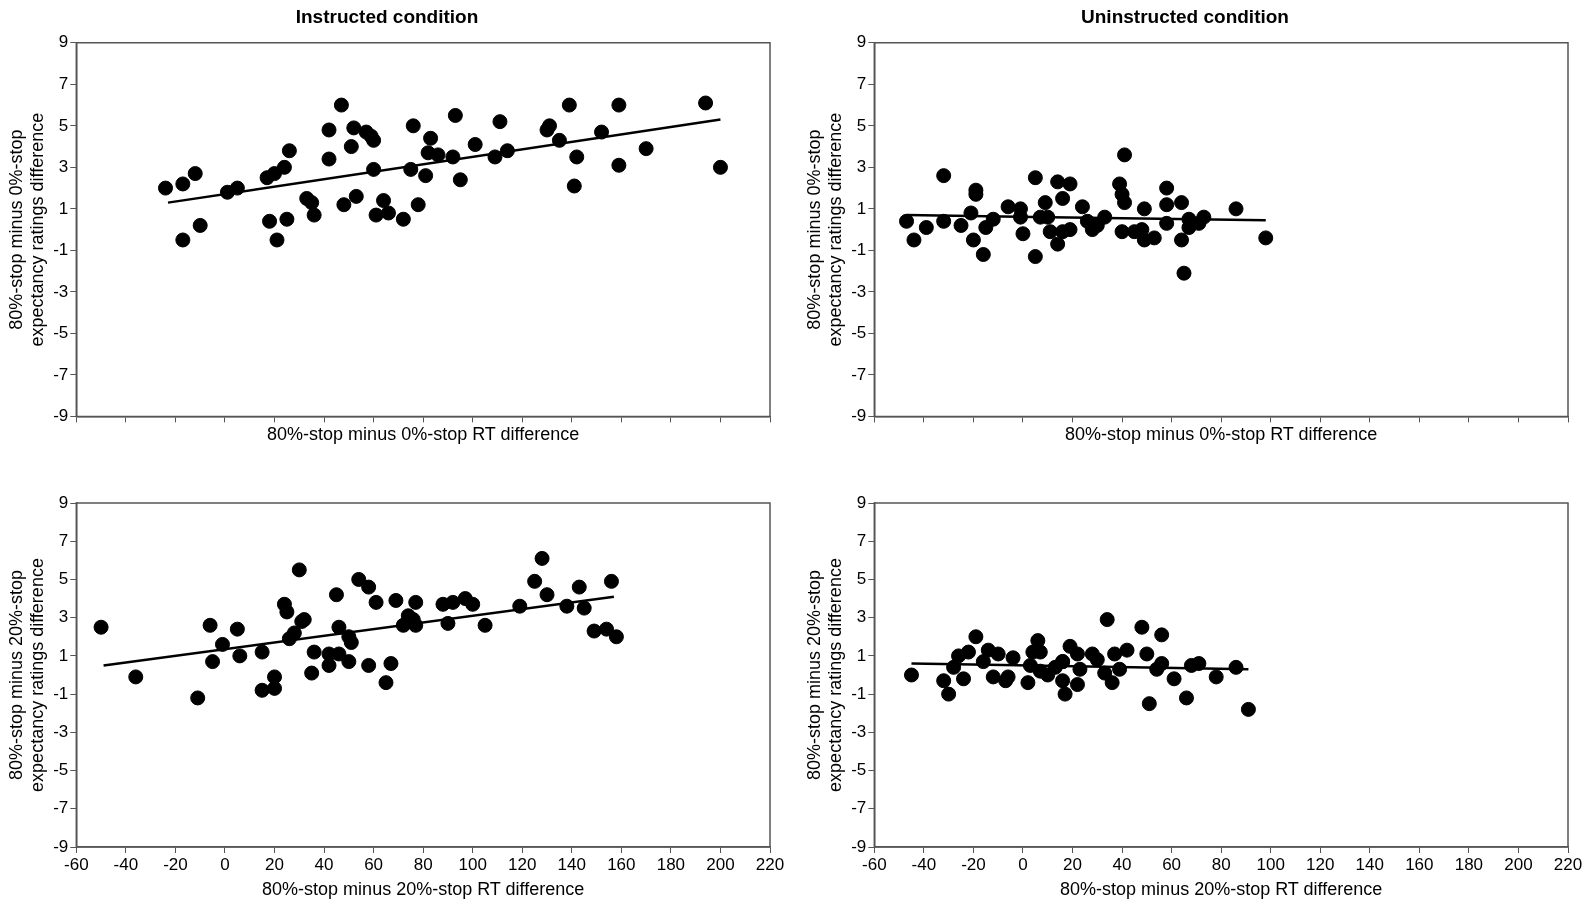 The width and height of the screenshot is (1596, 919). I want to click on x-tick-label: 180, so click(671, 864).